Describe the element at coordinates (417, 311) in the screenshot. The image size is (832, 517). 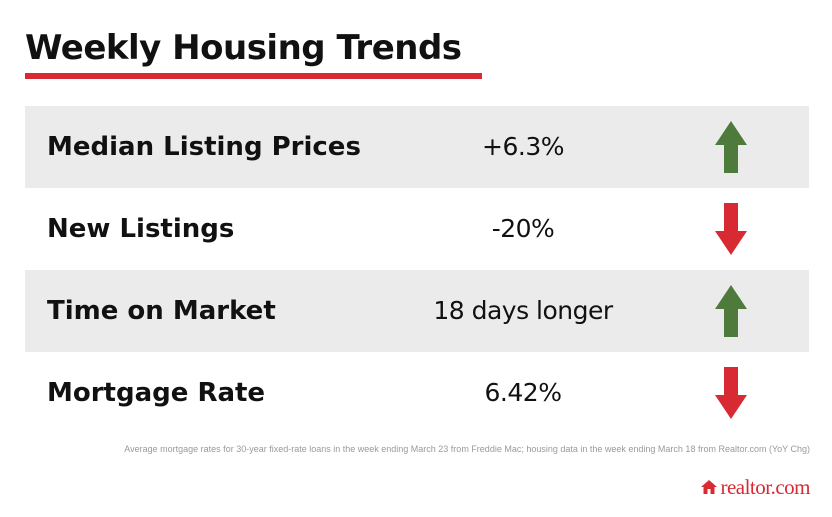
I see `trend-row-time-on-market: Time on Market 18 days longer` at that location.